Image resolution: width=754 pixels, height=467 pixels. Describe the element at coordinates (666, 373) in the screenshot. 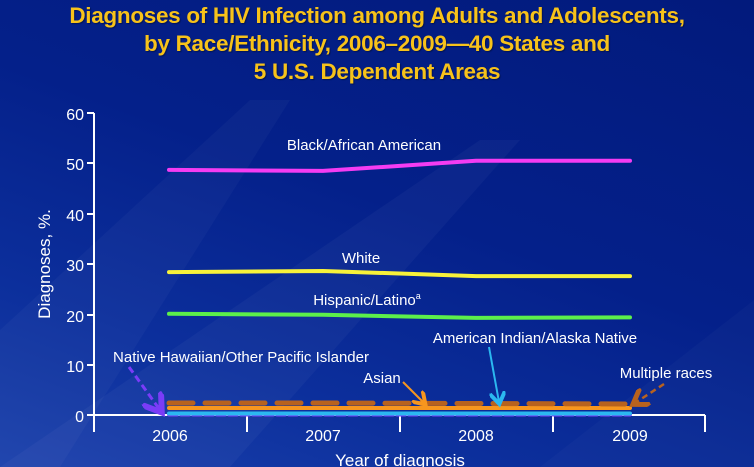

I see `label-multiple: Multiple races` at that location.